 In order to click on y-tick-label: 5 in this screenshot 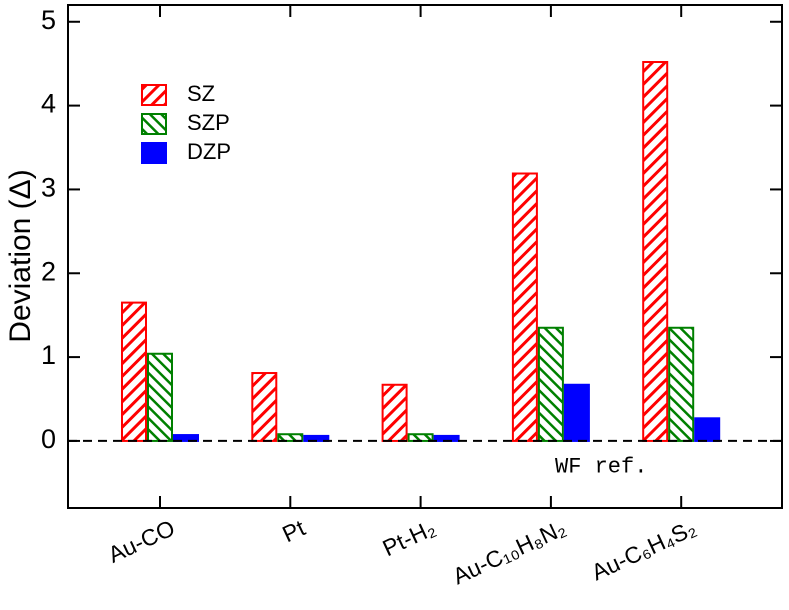, I will do `click(48, 20)`.